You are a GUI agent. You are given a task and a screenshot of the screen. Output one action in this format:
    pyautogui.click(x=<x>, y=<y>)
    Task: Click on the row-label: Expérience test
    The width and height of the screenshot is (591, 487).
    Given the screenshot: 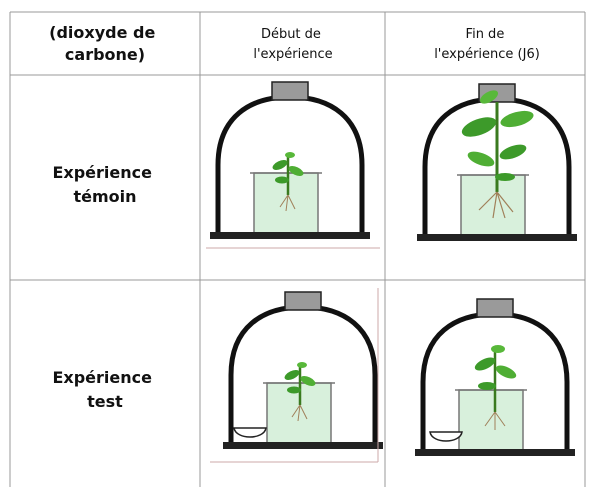 What is the action you would take?
    pyautogui.click(x=104, y=389)
    